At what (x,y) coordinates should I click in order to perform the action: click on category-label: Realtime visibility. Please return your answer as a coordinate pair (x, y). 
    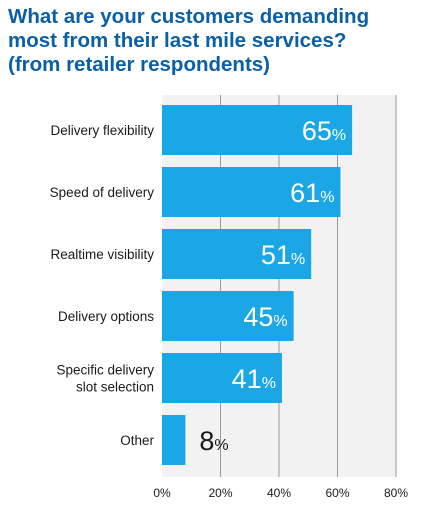
    Looking at the image, I should click on (102, 254).